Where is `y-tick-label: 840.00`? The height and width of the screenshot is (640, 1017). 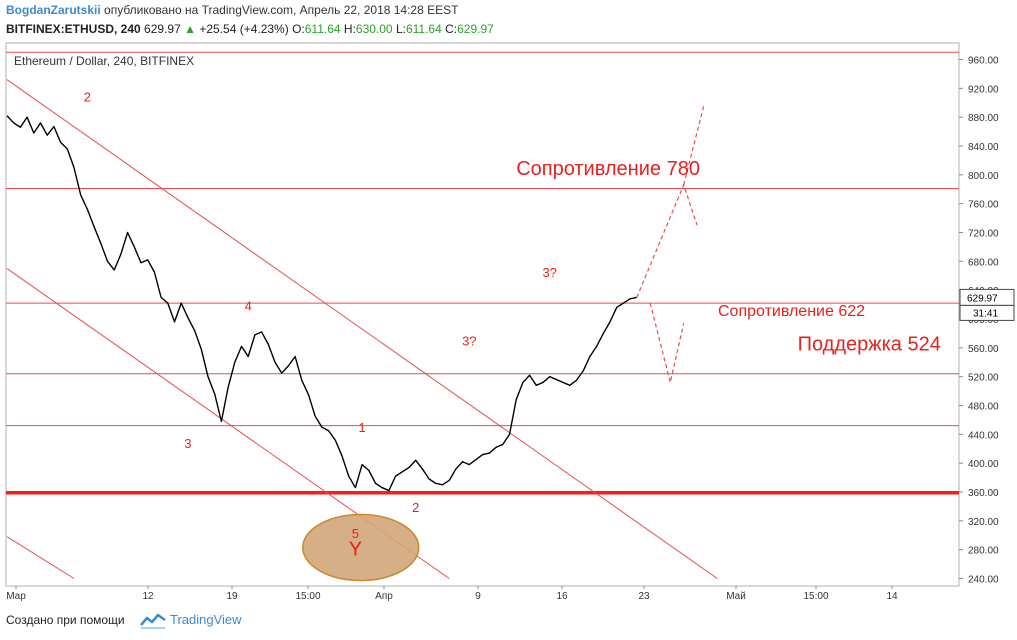 y-tick-label: 840.00 is located at coordinates (983, 147).